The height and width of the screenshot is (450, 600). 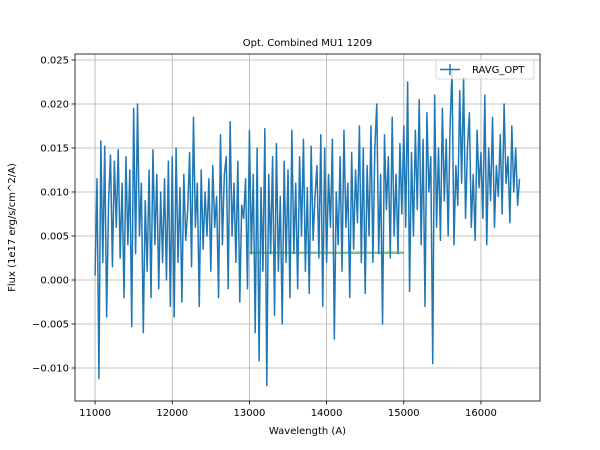 I want to click on x-tick-label: 11000, so click(x=95, y=413).